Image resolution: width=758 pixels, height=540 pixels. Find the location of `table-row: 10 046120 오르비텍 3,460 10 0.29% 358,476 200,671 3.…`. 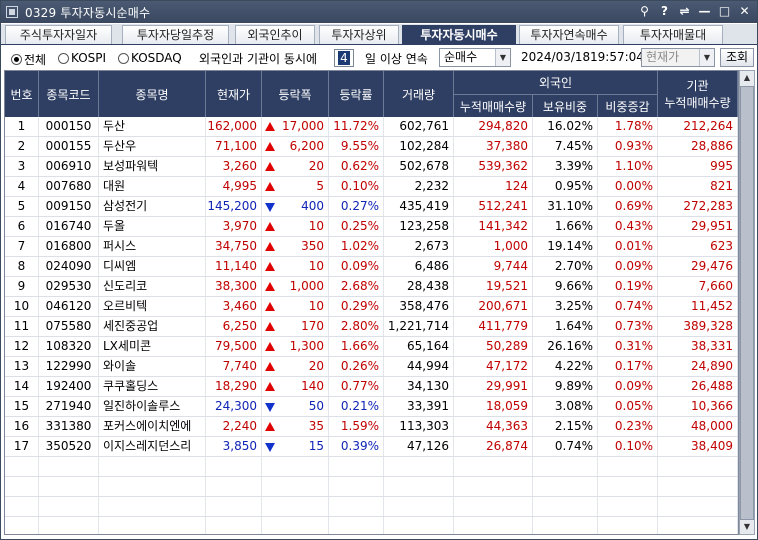

table-row: 10 046120 오르비텍 3,460 10 0.29% 358,476 200,671 3.… is located at coordinates (371, 307).